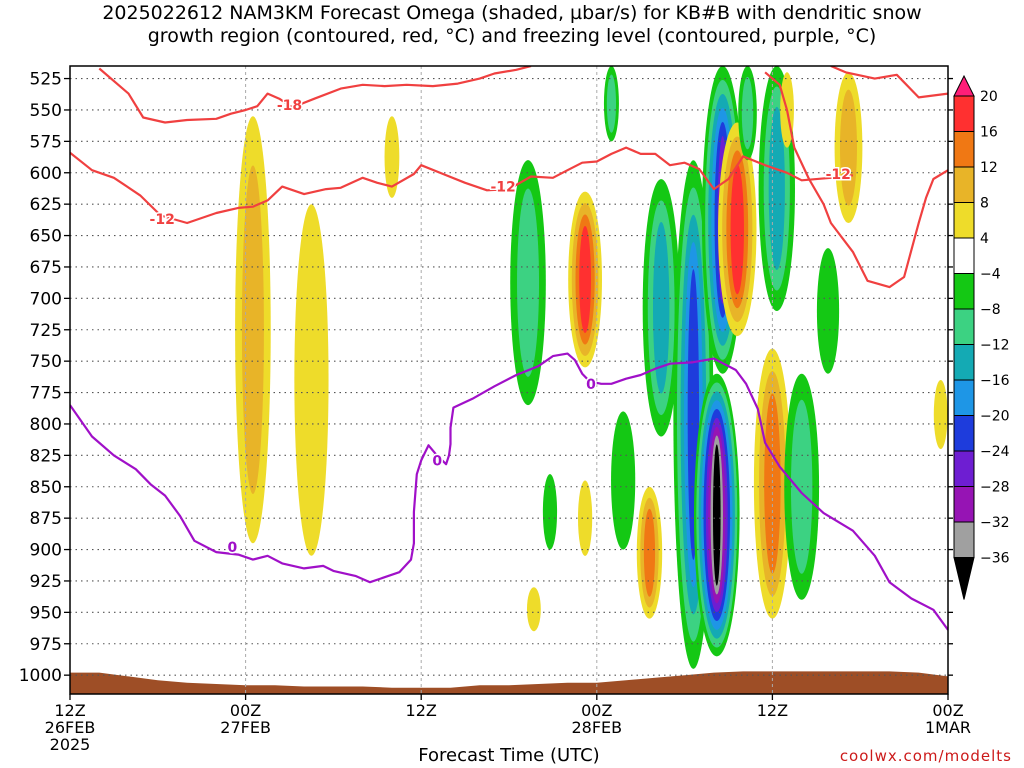  I want to click on y-tick-label: 775, so click(46, 394).